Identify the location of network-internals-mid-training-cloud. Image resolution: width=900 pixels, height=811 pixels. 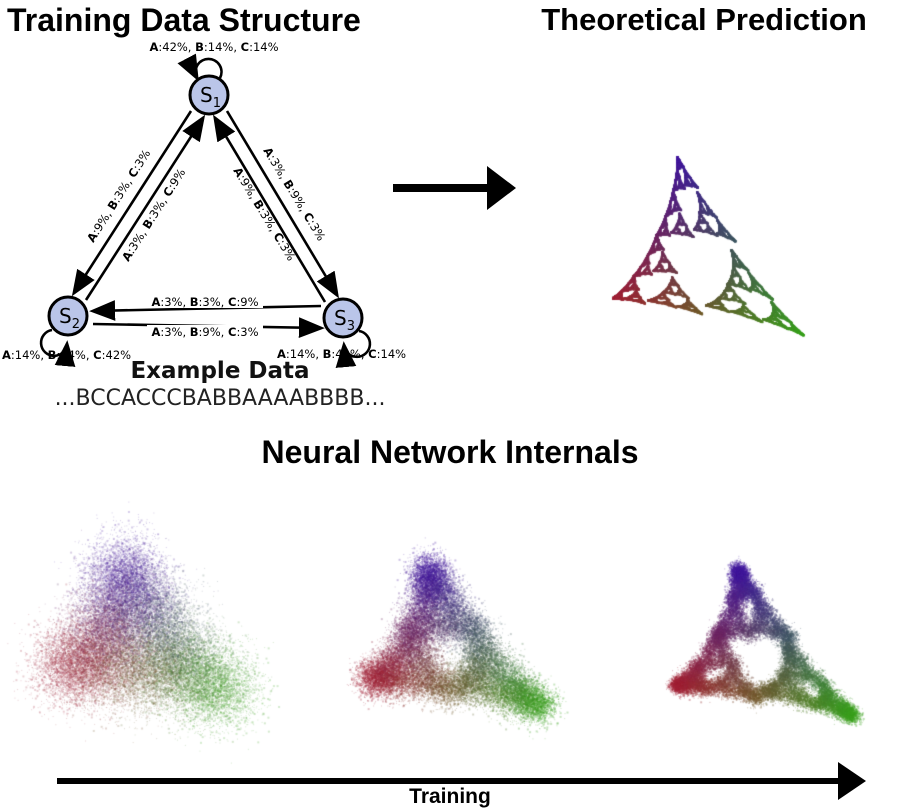
(445, 633).